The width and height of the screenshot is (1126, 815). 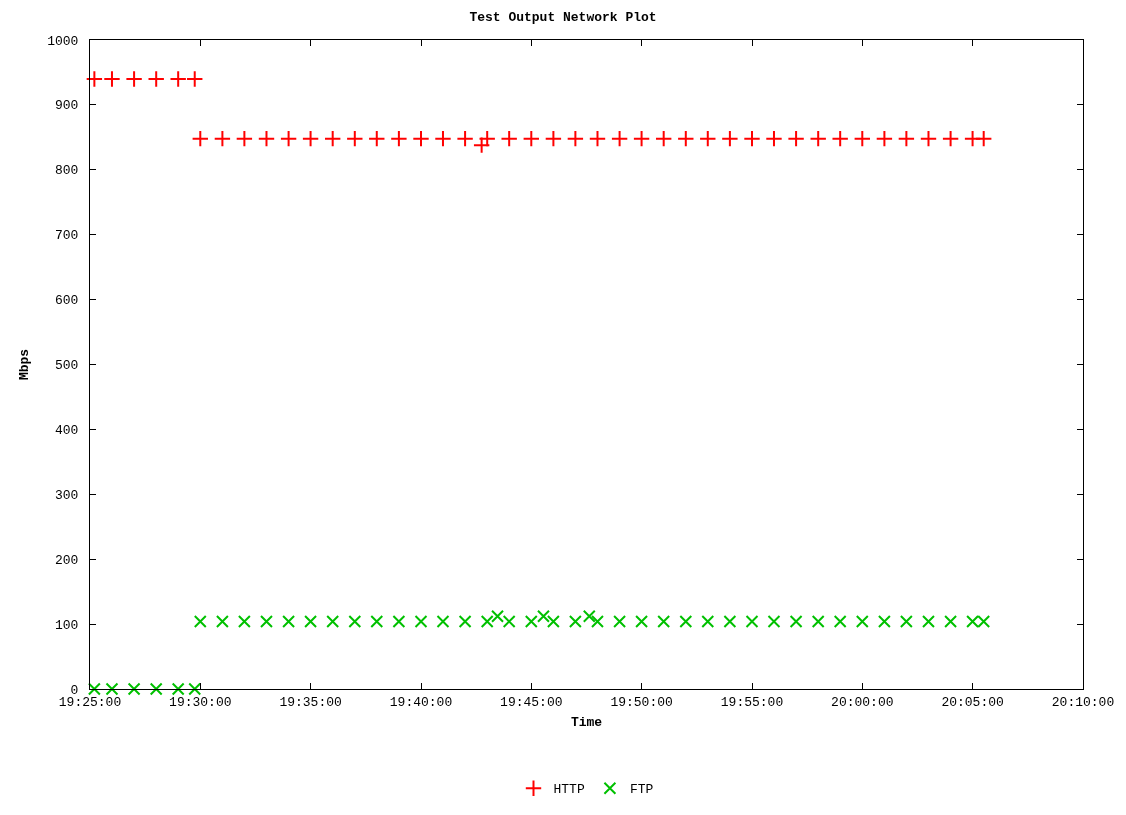 What do you see at coordinates (563, 18) in the screenshot?
I see `chart-title: Test Output Network Plot` at bounding box center [563, 18].